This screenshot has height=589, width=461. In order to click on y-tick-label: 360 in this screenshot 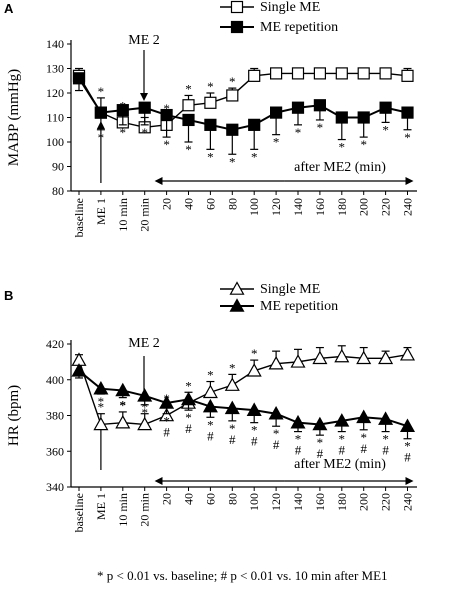, I will do `click(55, 451)`.